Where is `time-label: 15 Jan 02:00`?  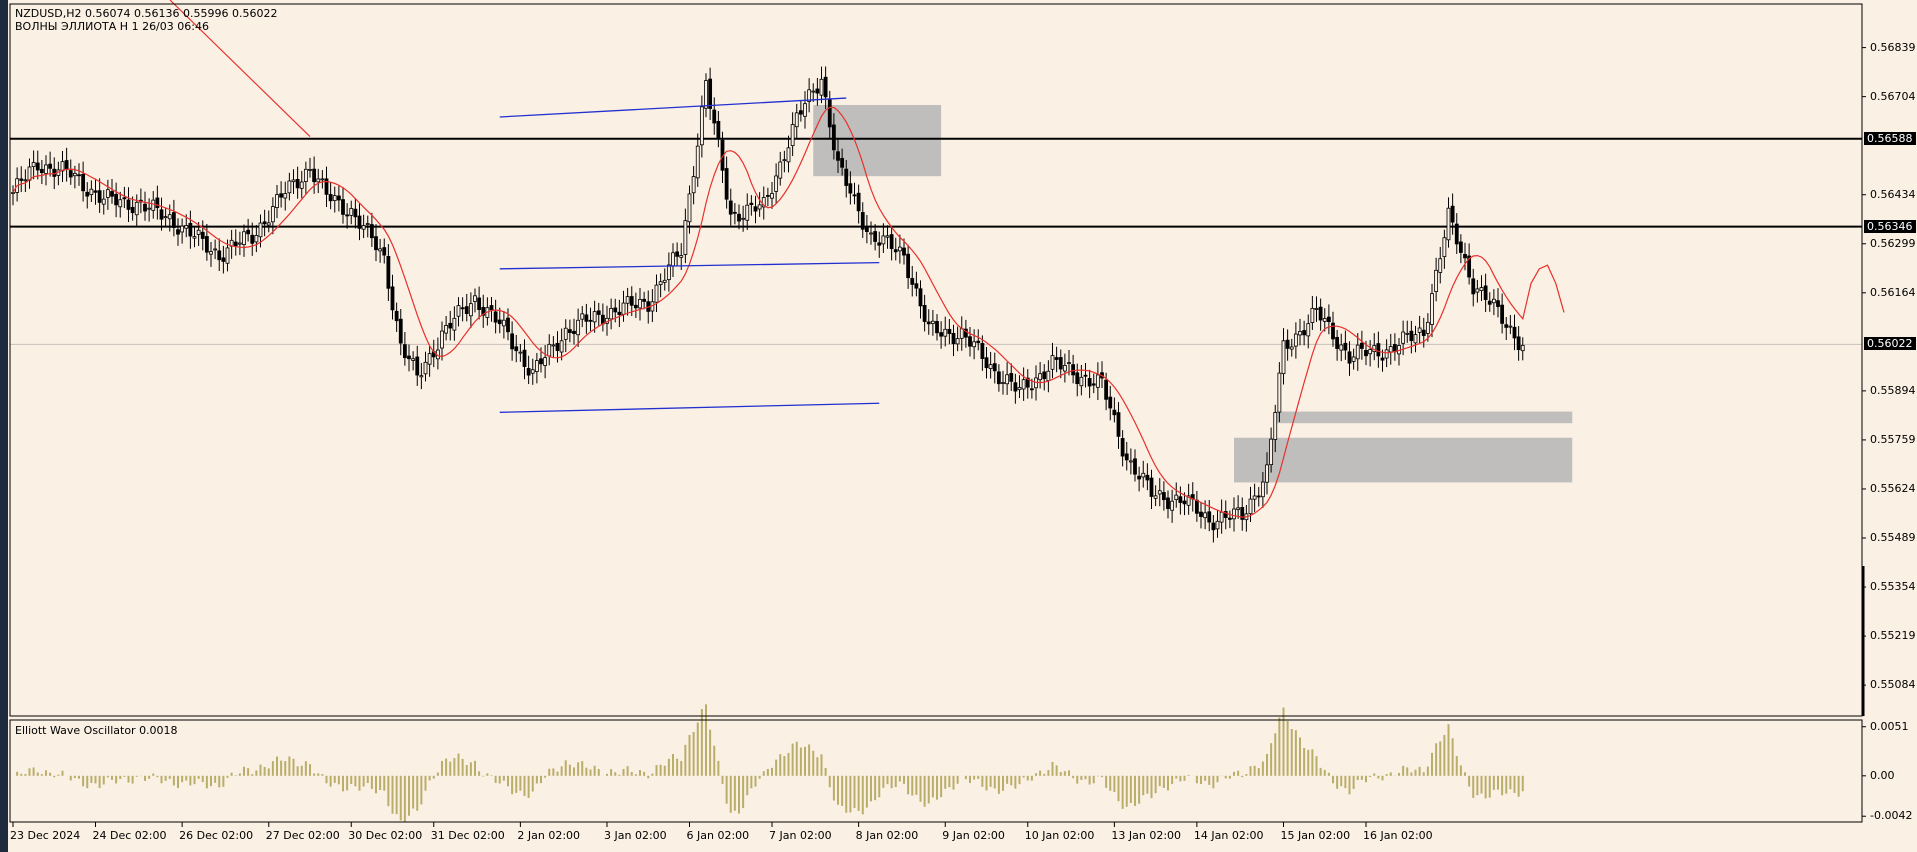
time-label: 15 Jan 02:00 is located at coordinates (1315, 835).